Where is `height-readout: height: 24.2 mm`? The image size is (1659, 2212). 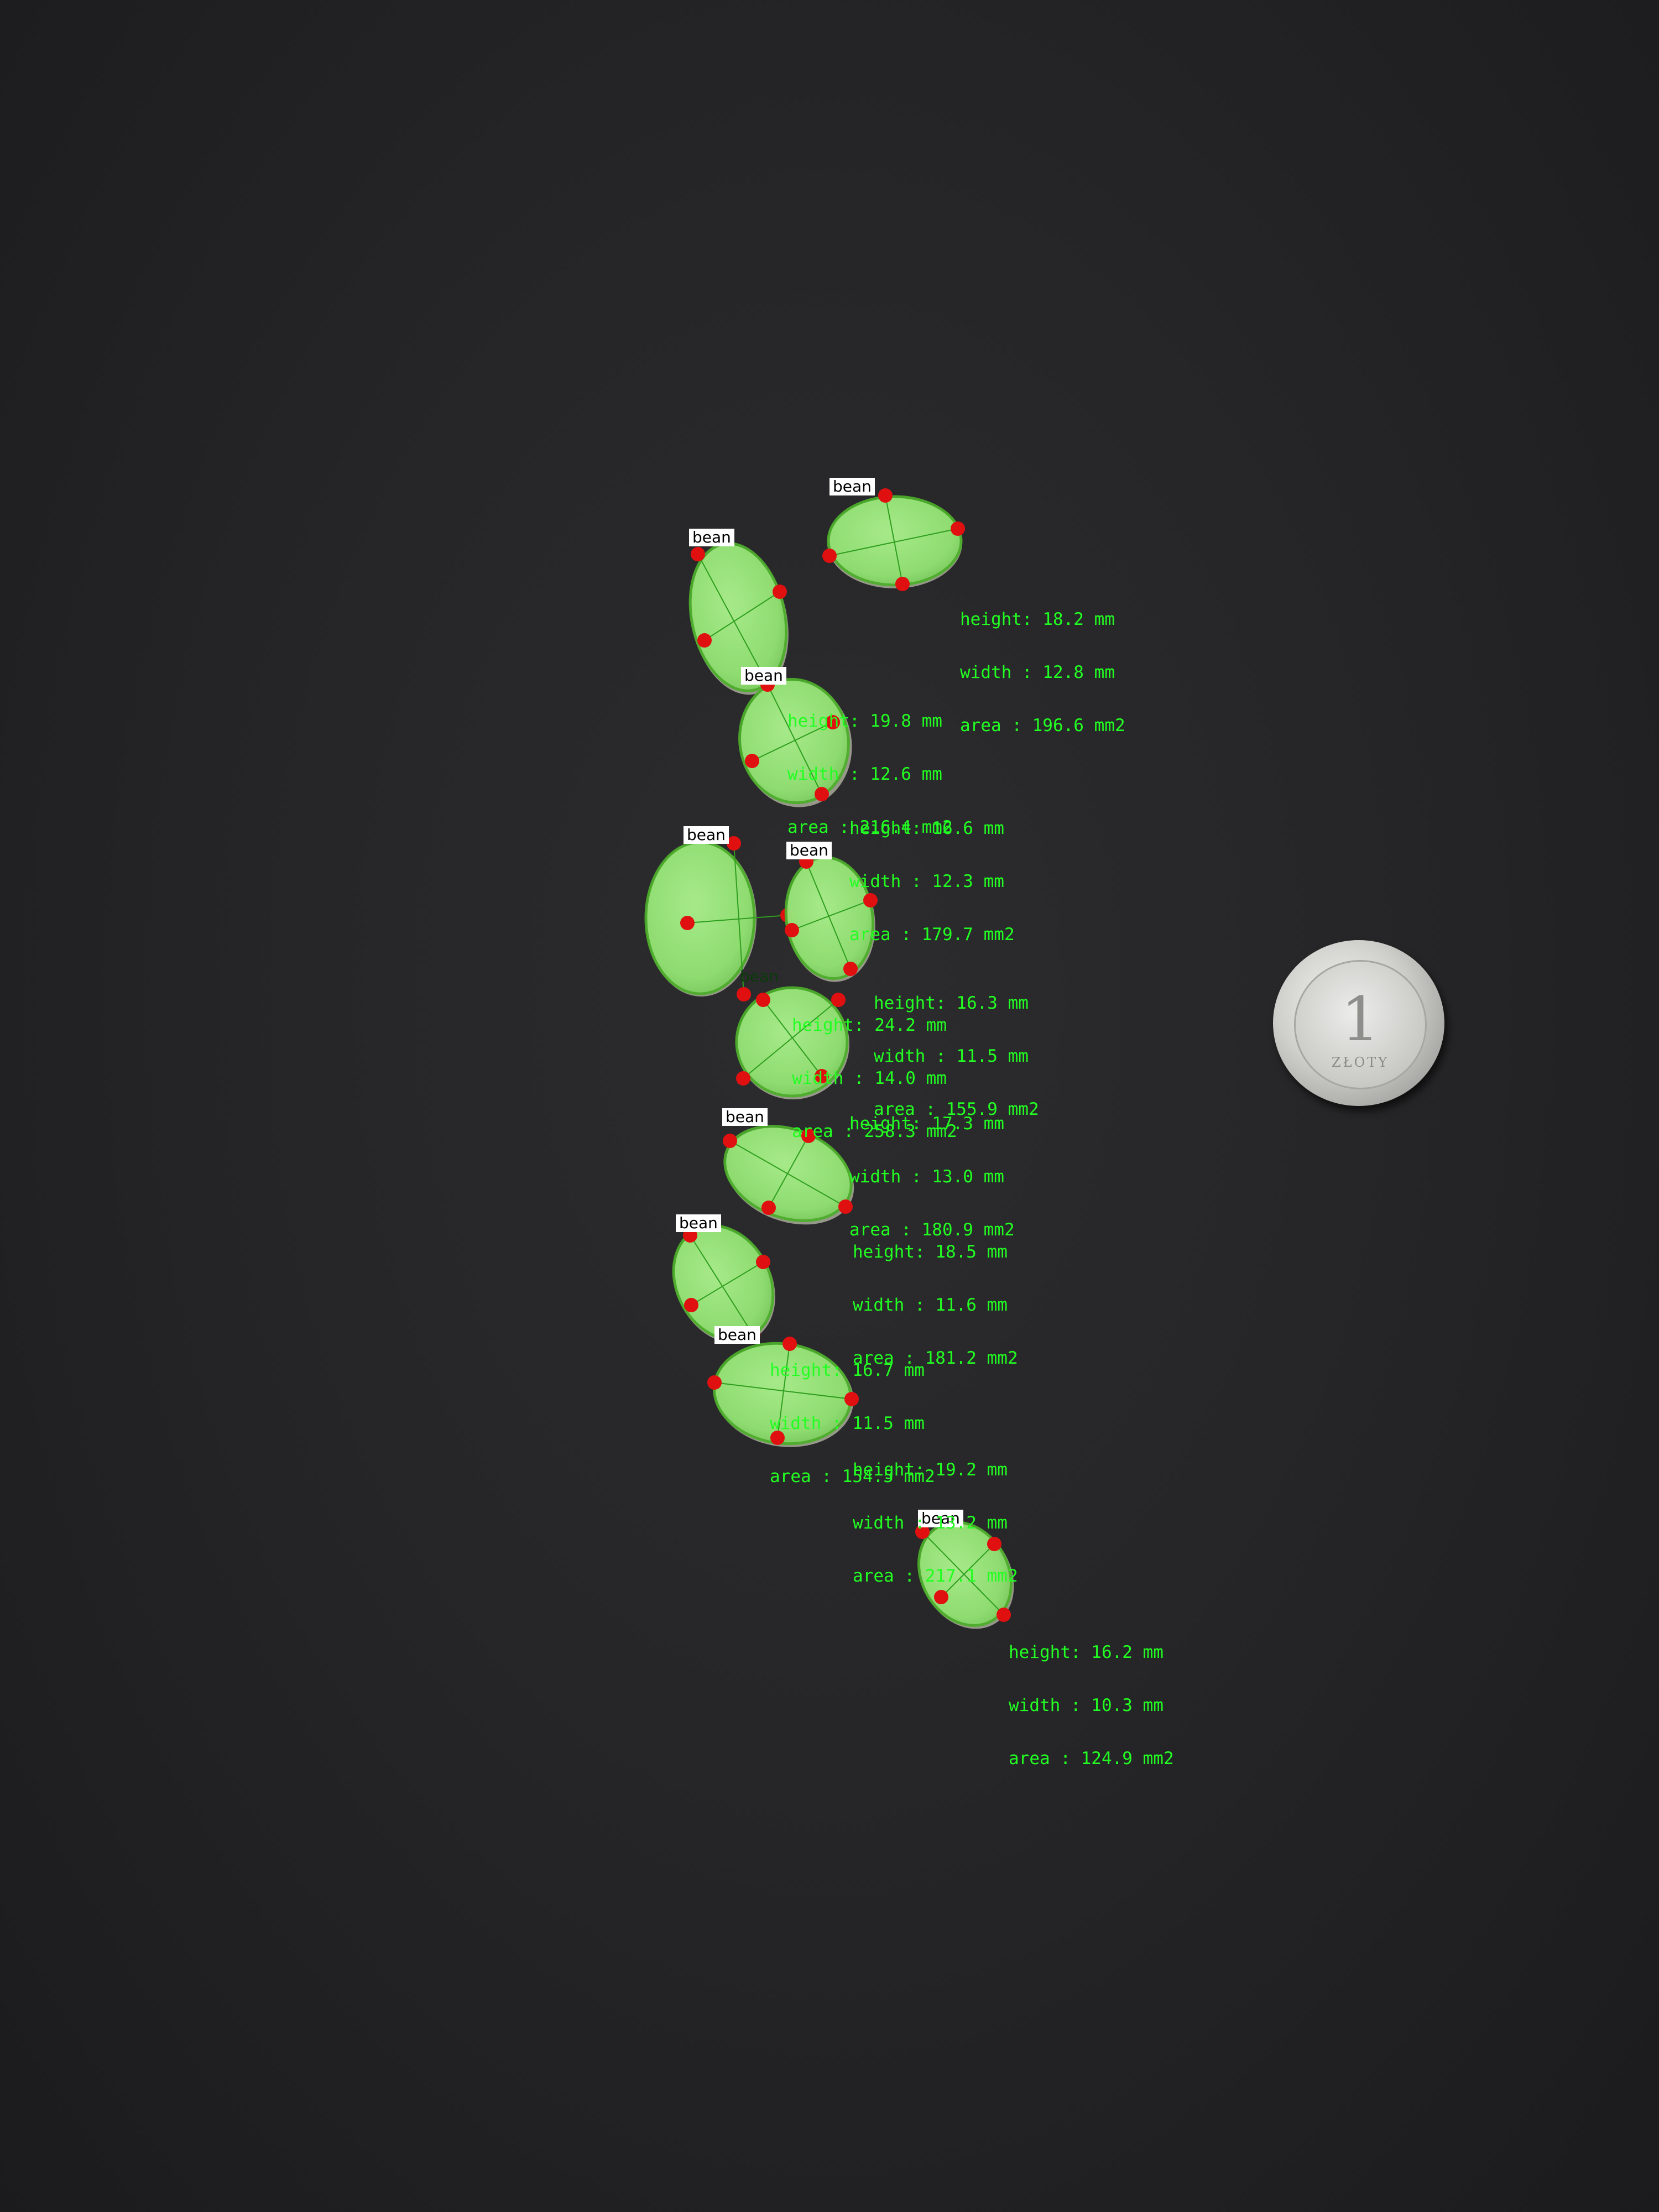
height-readout: height: 24.2 mm is located at coordinates (870, 1025).